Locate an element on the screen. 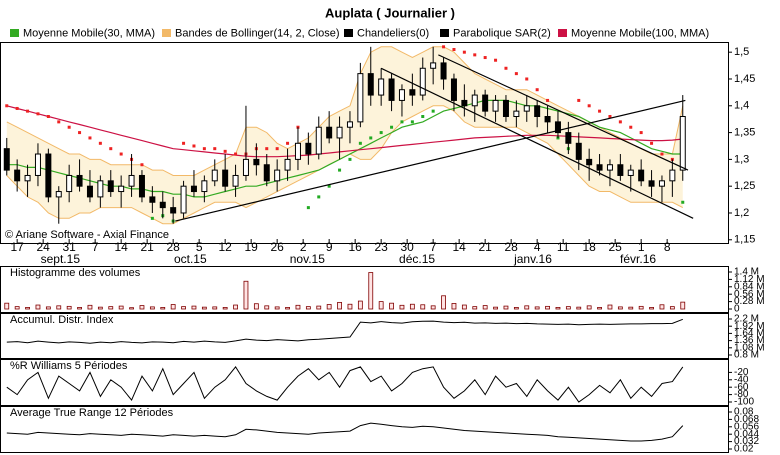 This screenshot has width=780, height=455. y-tick-label: 0.044 is located at coordinates (746, 434).